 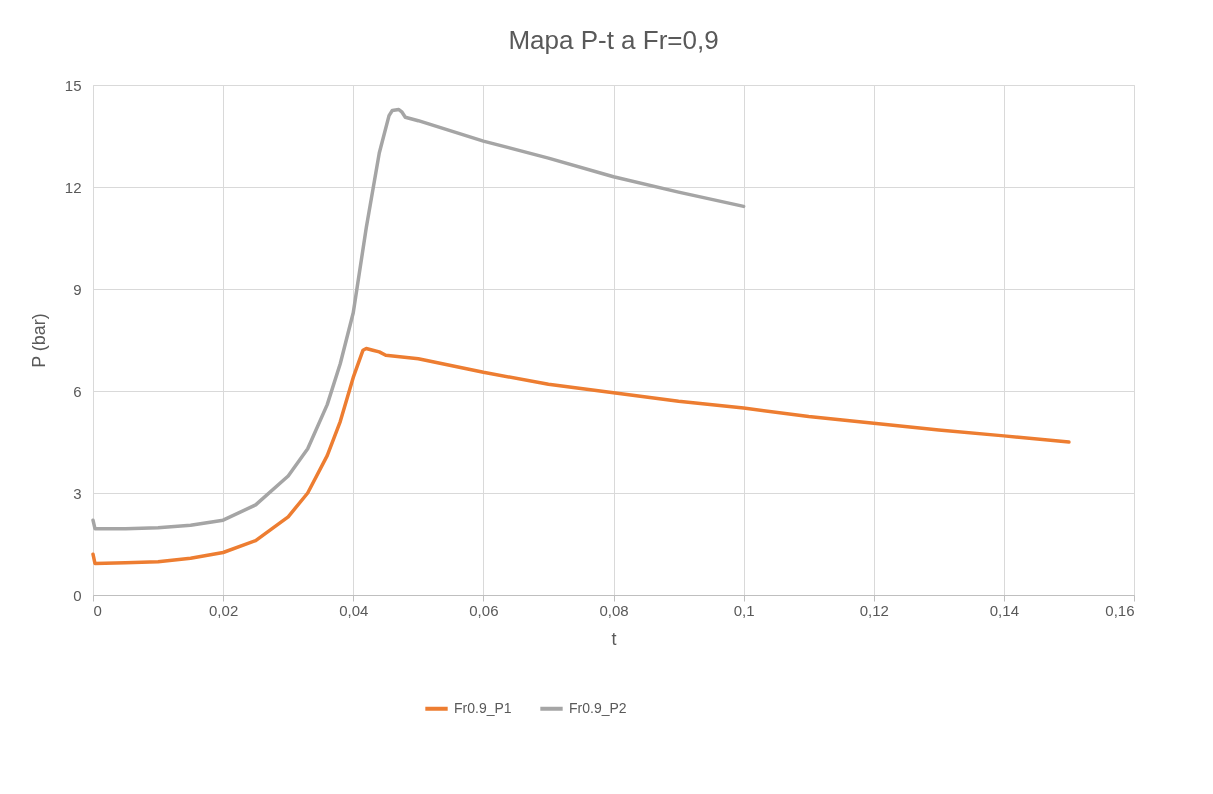 I want to click on x-tick-label: 0,14, so click(x=1004, y=610).